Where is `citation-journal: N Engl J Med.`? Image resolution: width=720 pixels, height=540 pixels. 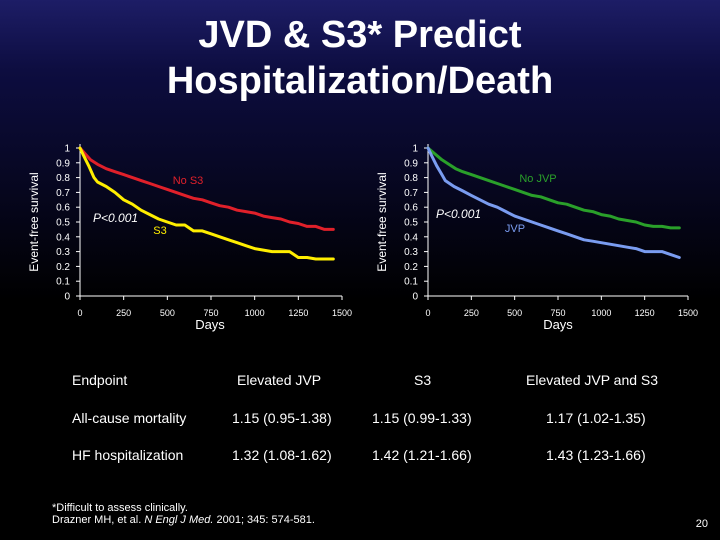
citation-journal: N Engl J Med. is located at coordinates (179, 520).